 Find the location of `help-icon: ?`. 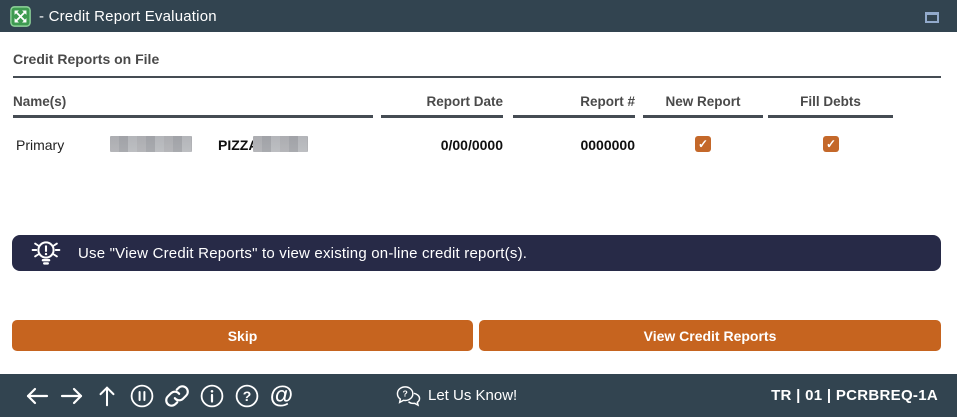

help-icon: ? is located at coordinates (246, 395).